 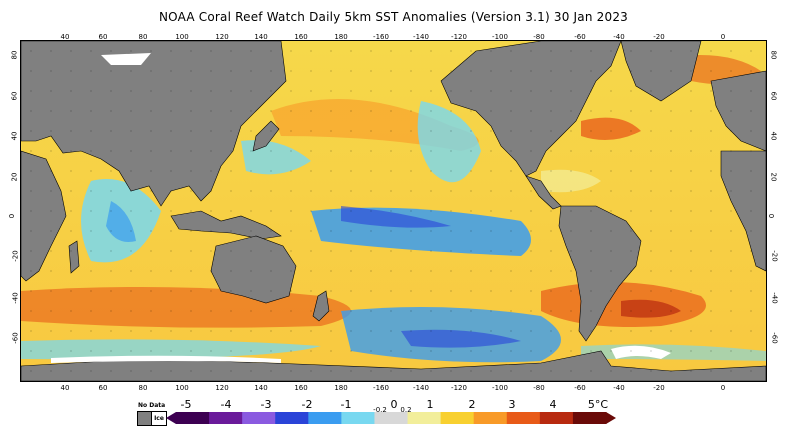 What do you see at coordinates (226, 404) in the screenshot?
I see `colorbar-label: -4` at bounding box center [226, 404].